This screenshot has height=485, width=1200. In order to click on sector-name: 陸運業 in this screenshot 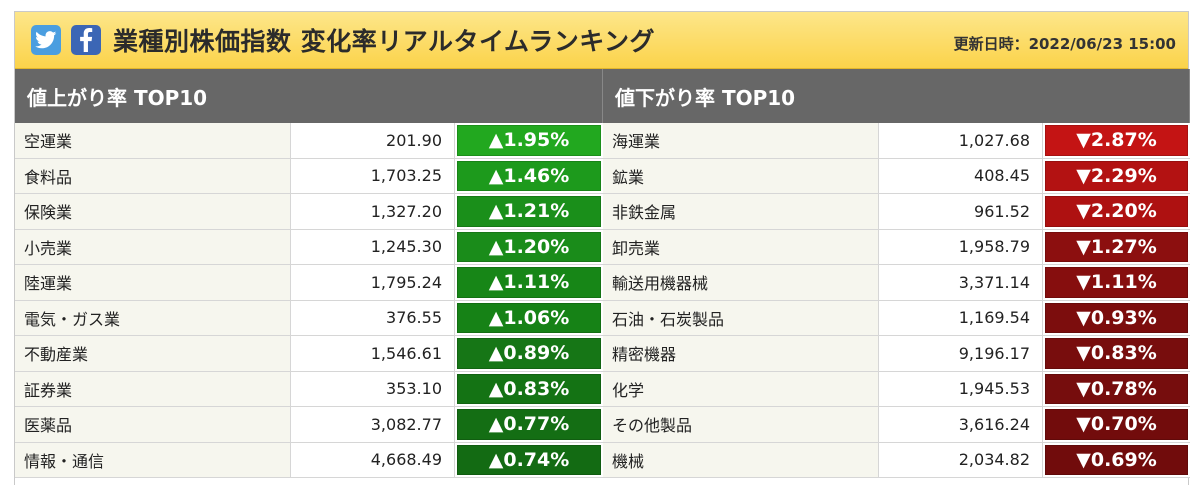, I will do `click(153, 282)`.